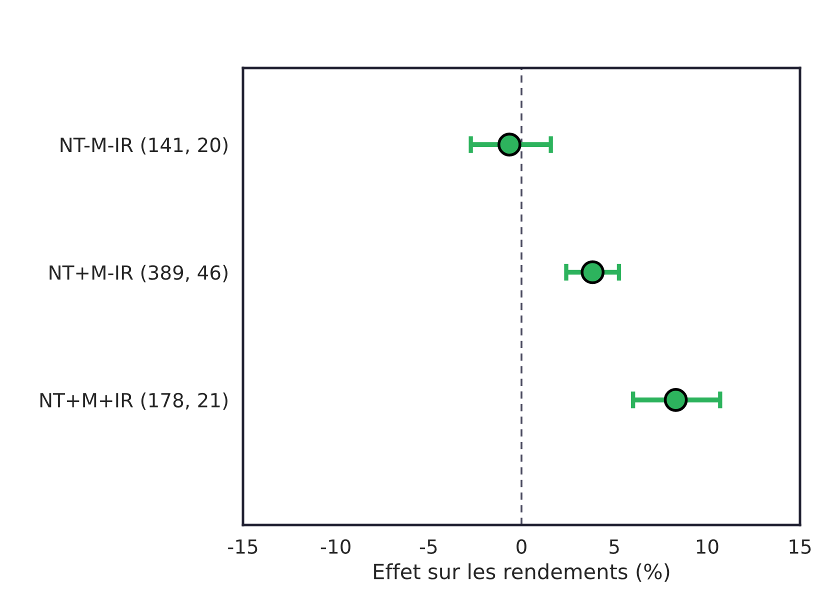 Image resolution: width=828 pixels, height=598 pixels. What do you see at coordinates (428, 546) in the screenshot?
I see `x-tick-label: -5` at bounding box center [428, 546].